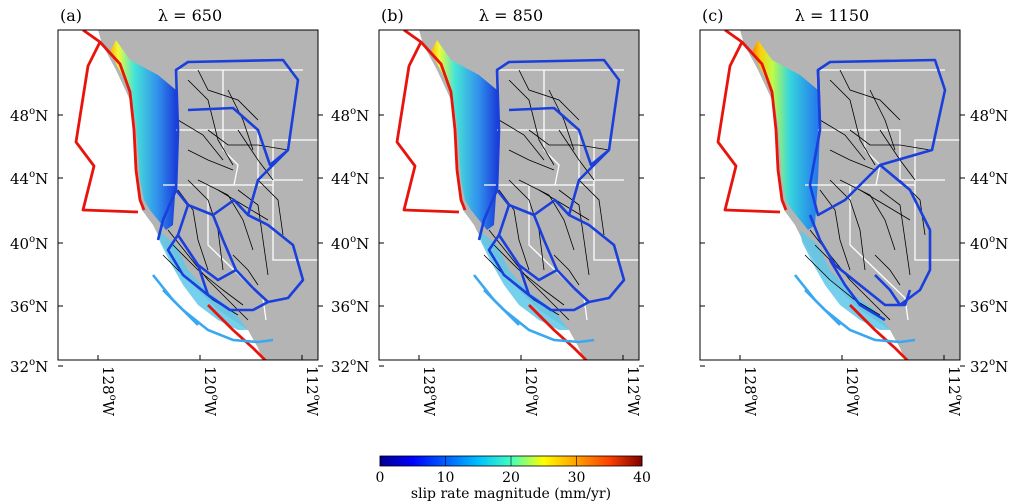  I want to click on colorbar-label: slip rate magnitude (mm/yr), so click(511, 494).